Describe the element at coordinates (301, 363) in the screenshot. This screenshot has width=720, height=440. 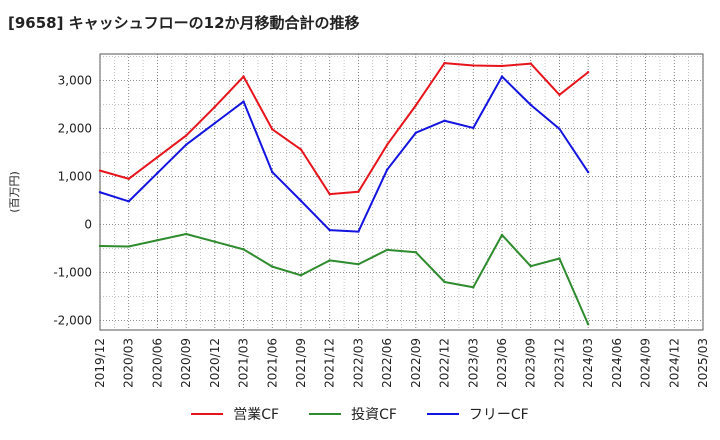
I see `x-tick-label: 2021/09` at that location.